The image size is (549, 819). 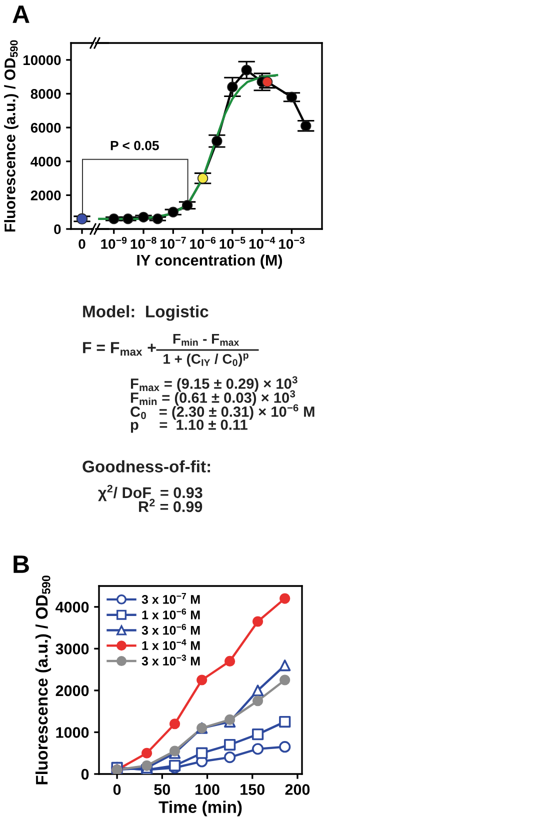 I want to click on text: 1 + (C$_{IY}$ / C$_{0}$)$^{p}$, so click(x=206, y=360).